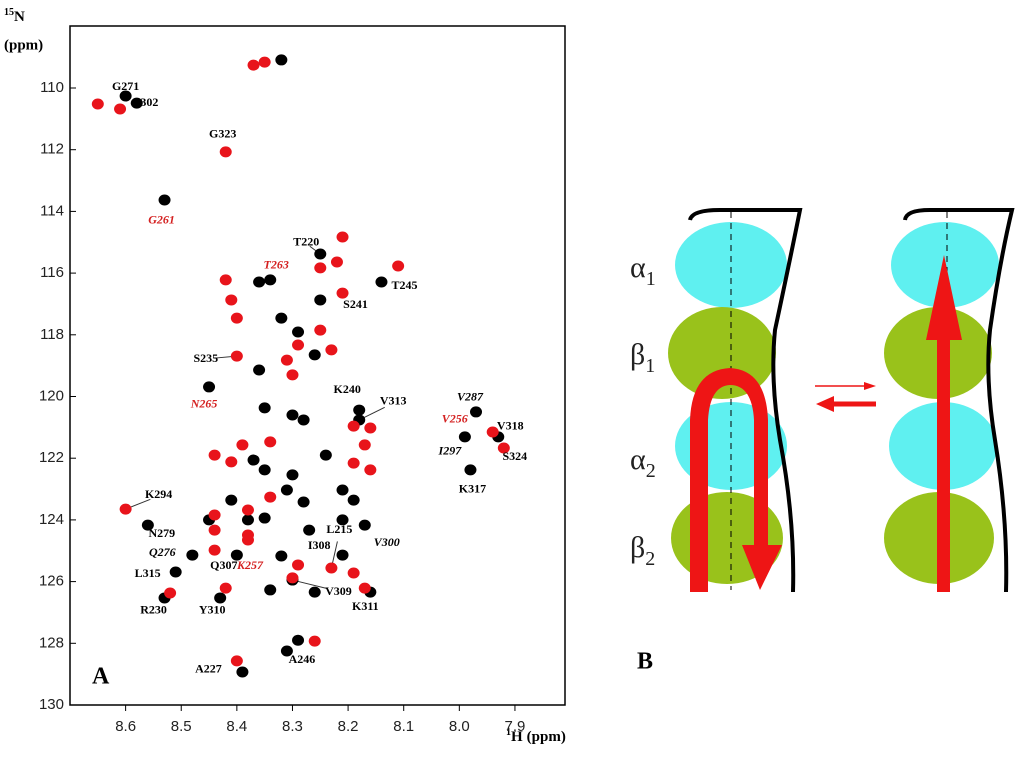 The width and height of the screenshot is (1024, 758). What do you see at coordinates (52, 334) in the screenshot?
I see `y-tick-label: 118` at bounding box center [52, 334].